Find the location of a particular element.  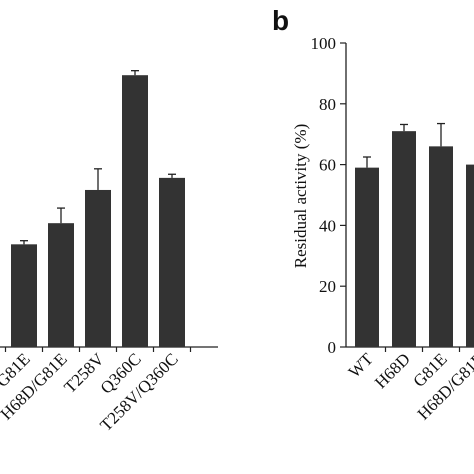

panel-b-category-label: H68D is located at coordinates (392, 370).